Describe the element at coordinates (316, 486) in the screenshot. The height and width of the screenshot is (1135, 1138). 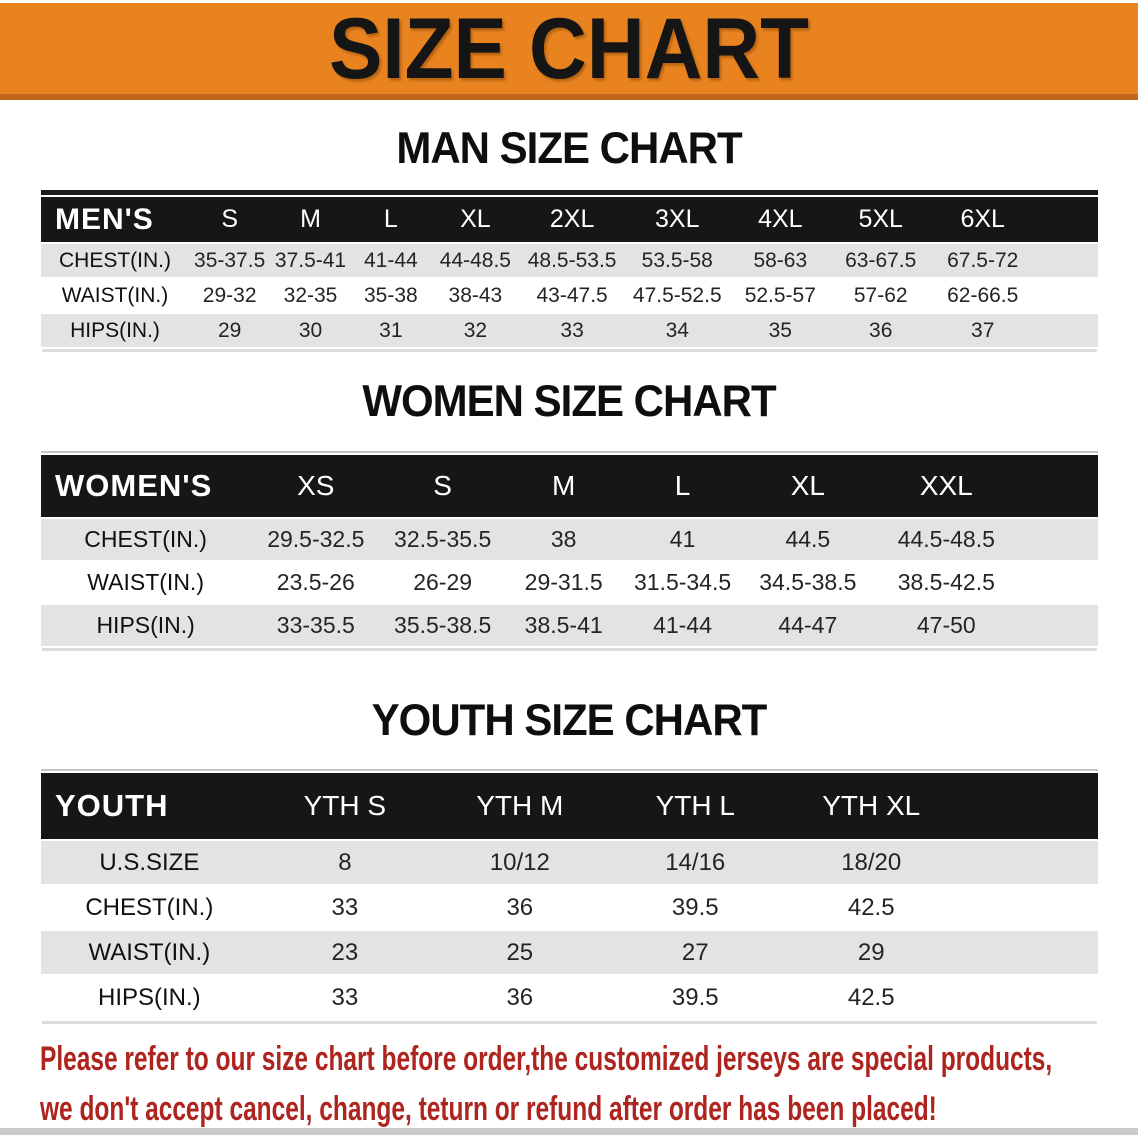
I see `size-column-header: XS` at that location.